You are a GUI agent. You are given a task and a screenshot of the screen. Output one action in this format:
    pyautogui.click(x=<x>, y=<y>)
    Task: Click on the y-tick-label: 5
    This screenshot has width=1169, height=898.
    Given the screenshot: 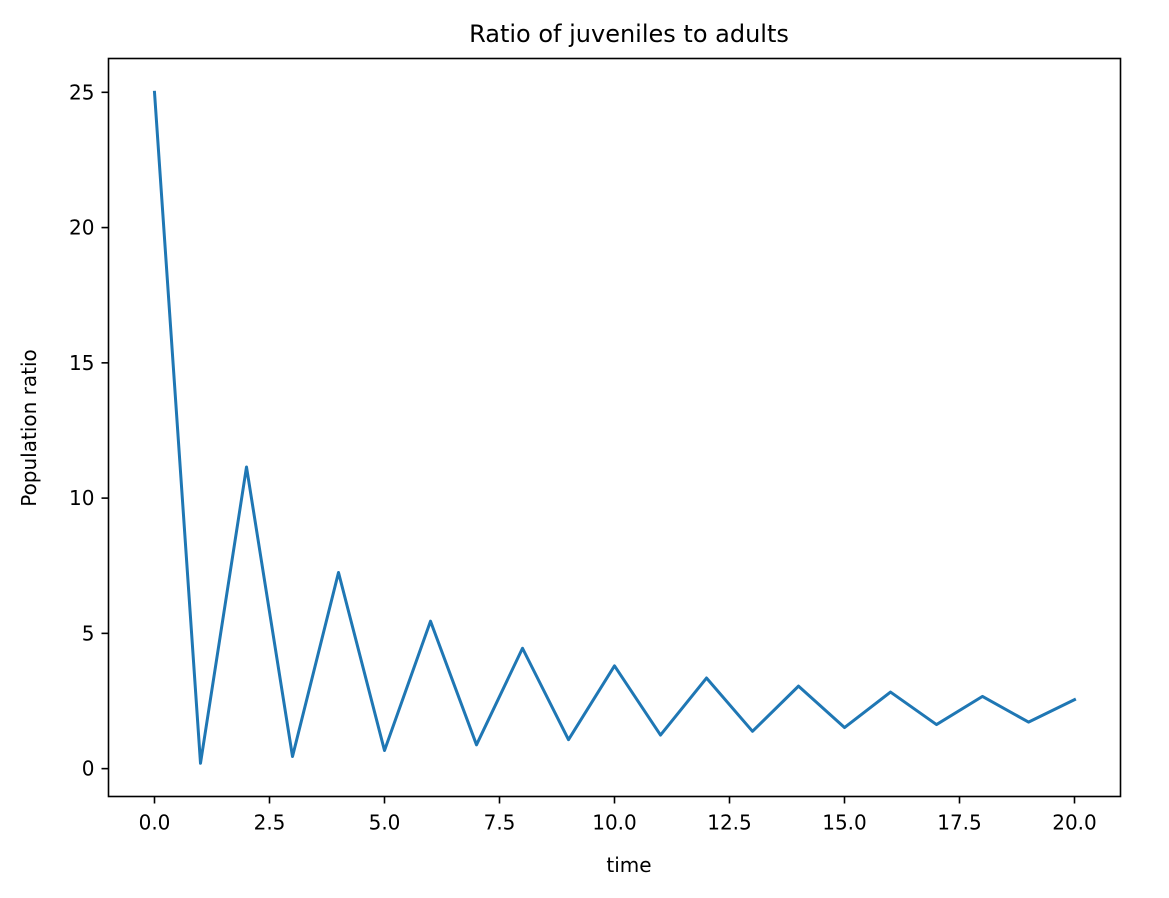 What is the action you would take?
    pyautogui.click(x=88, y=633)
    